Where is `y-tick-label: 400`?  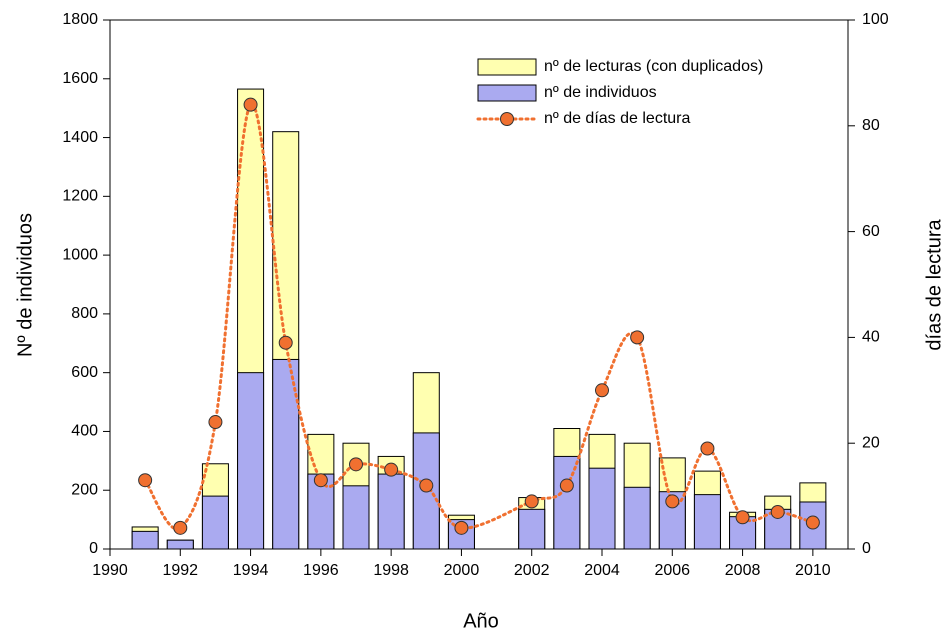
y-tick-label: 400 is located at coordinates (84, 431).